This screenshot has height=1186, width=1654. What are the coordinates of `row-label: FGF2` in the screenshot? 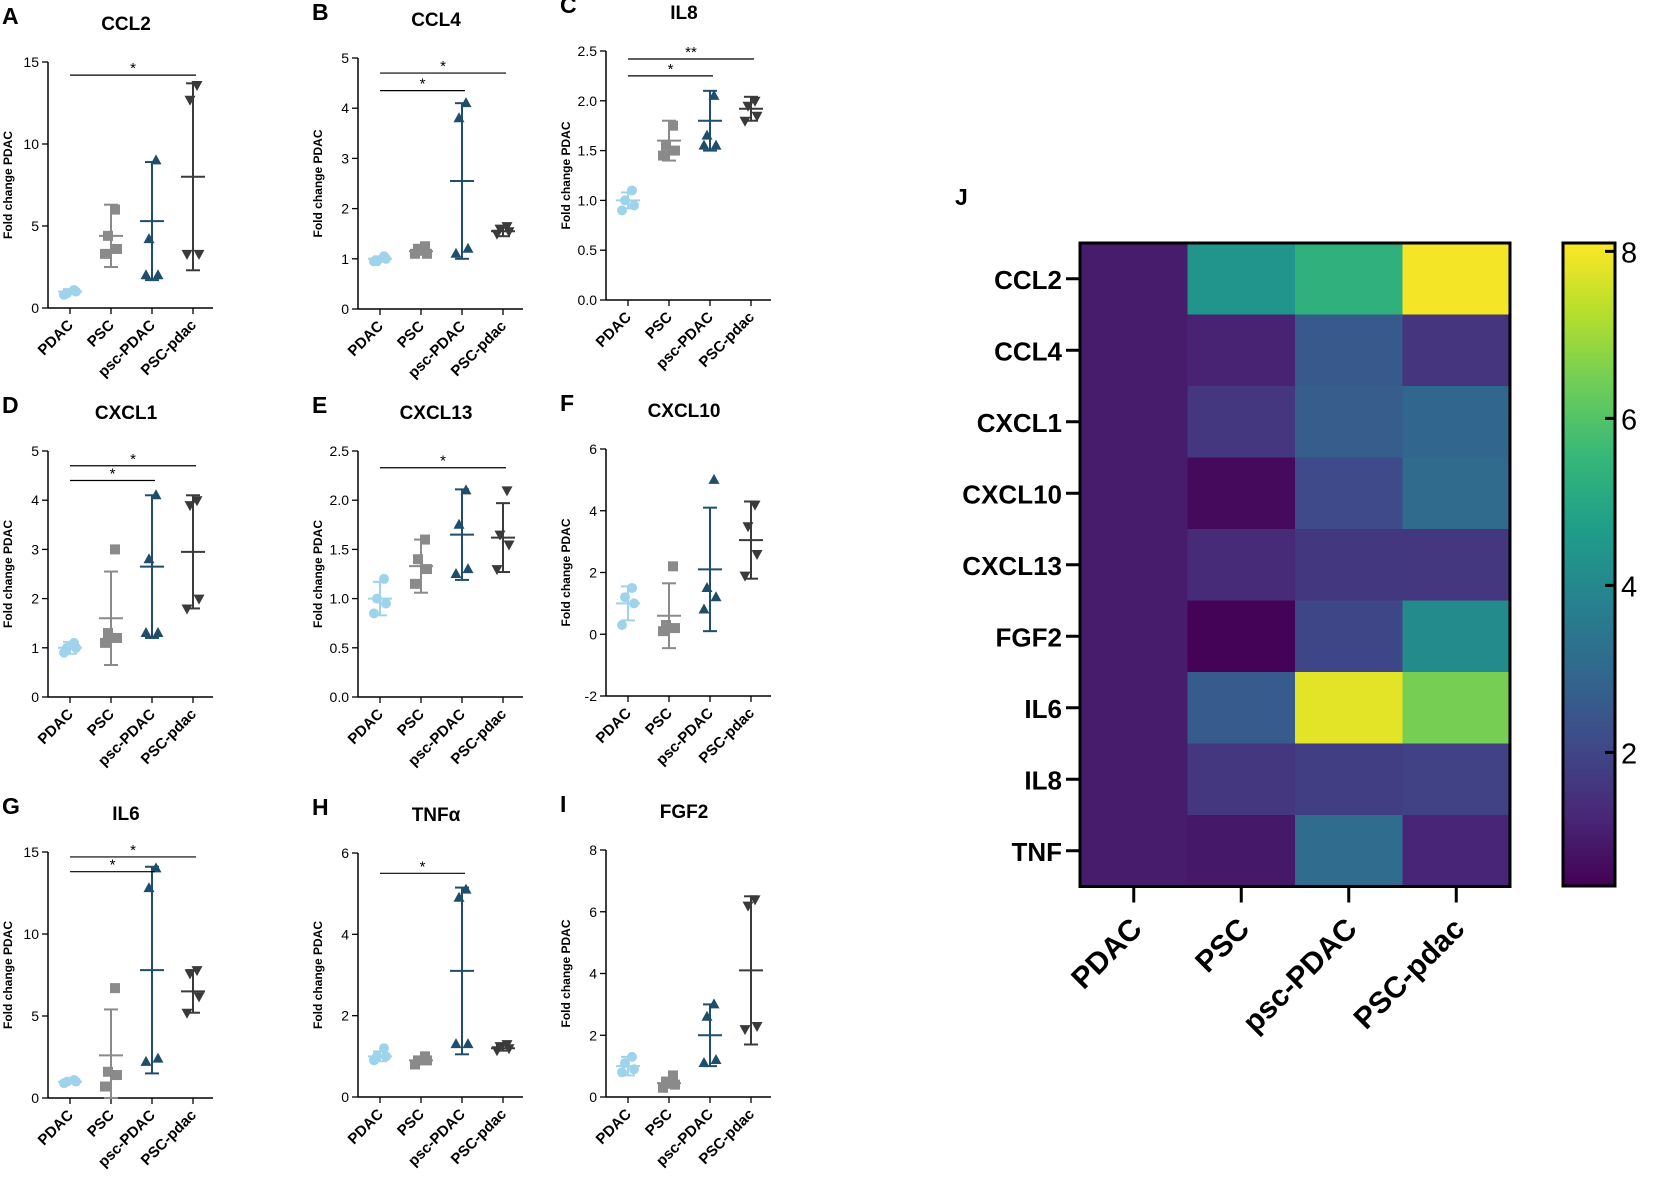 It's located at (1029, 637).